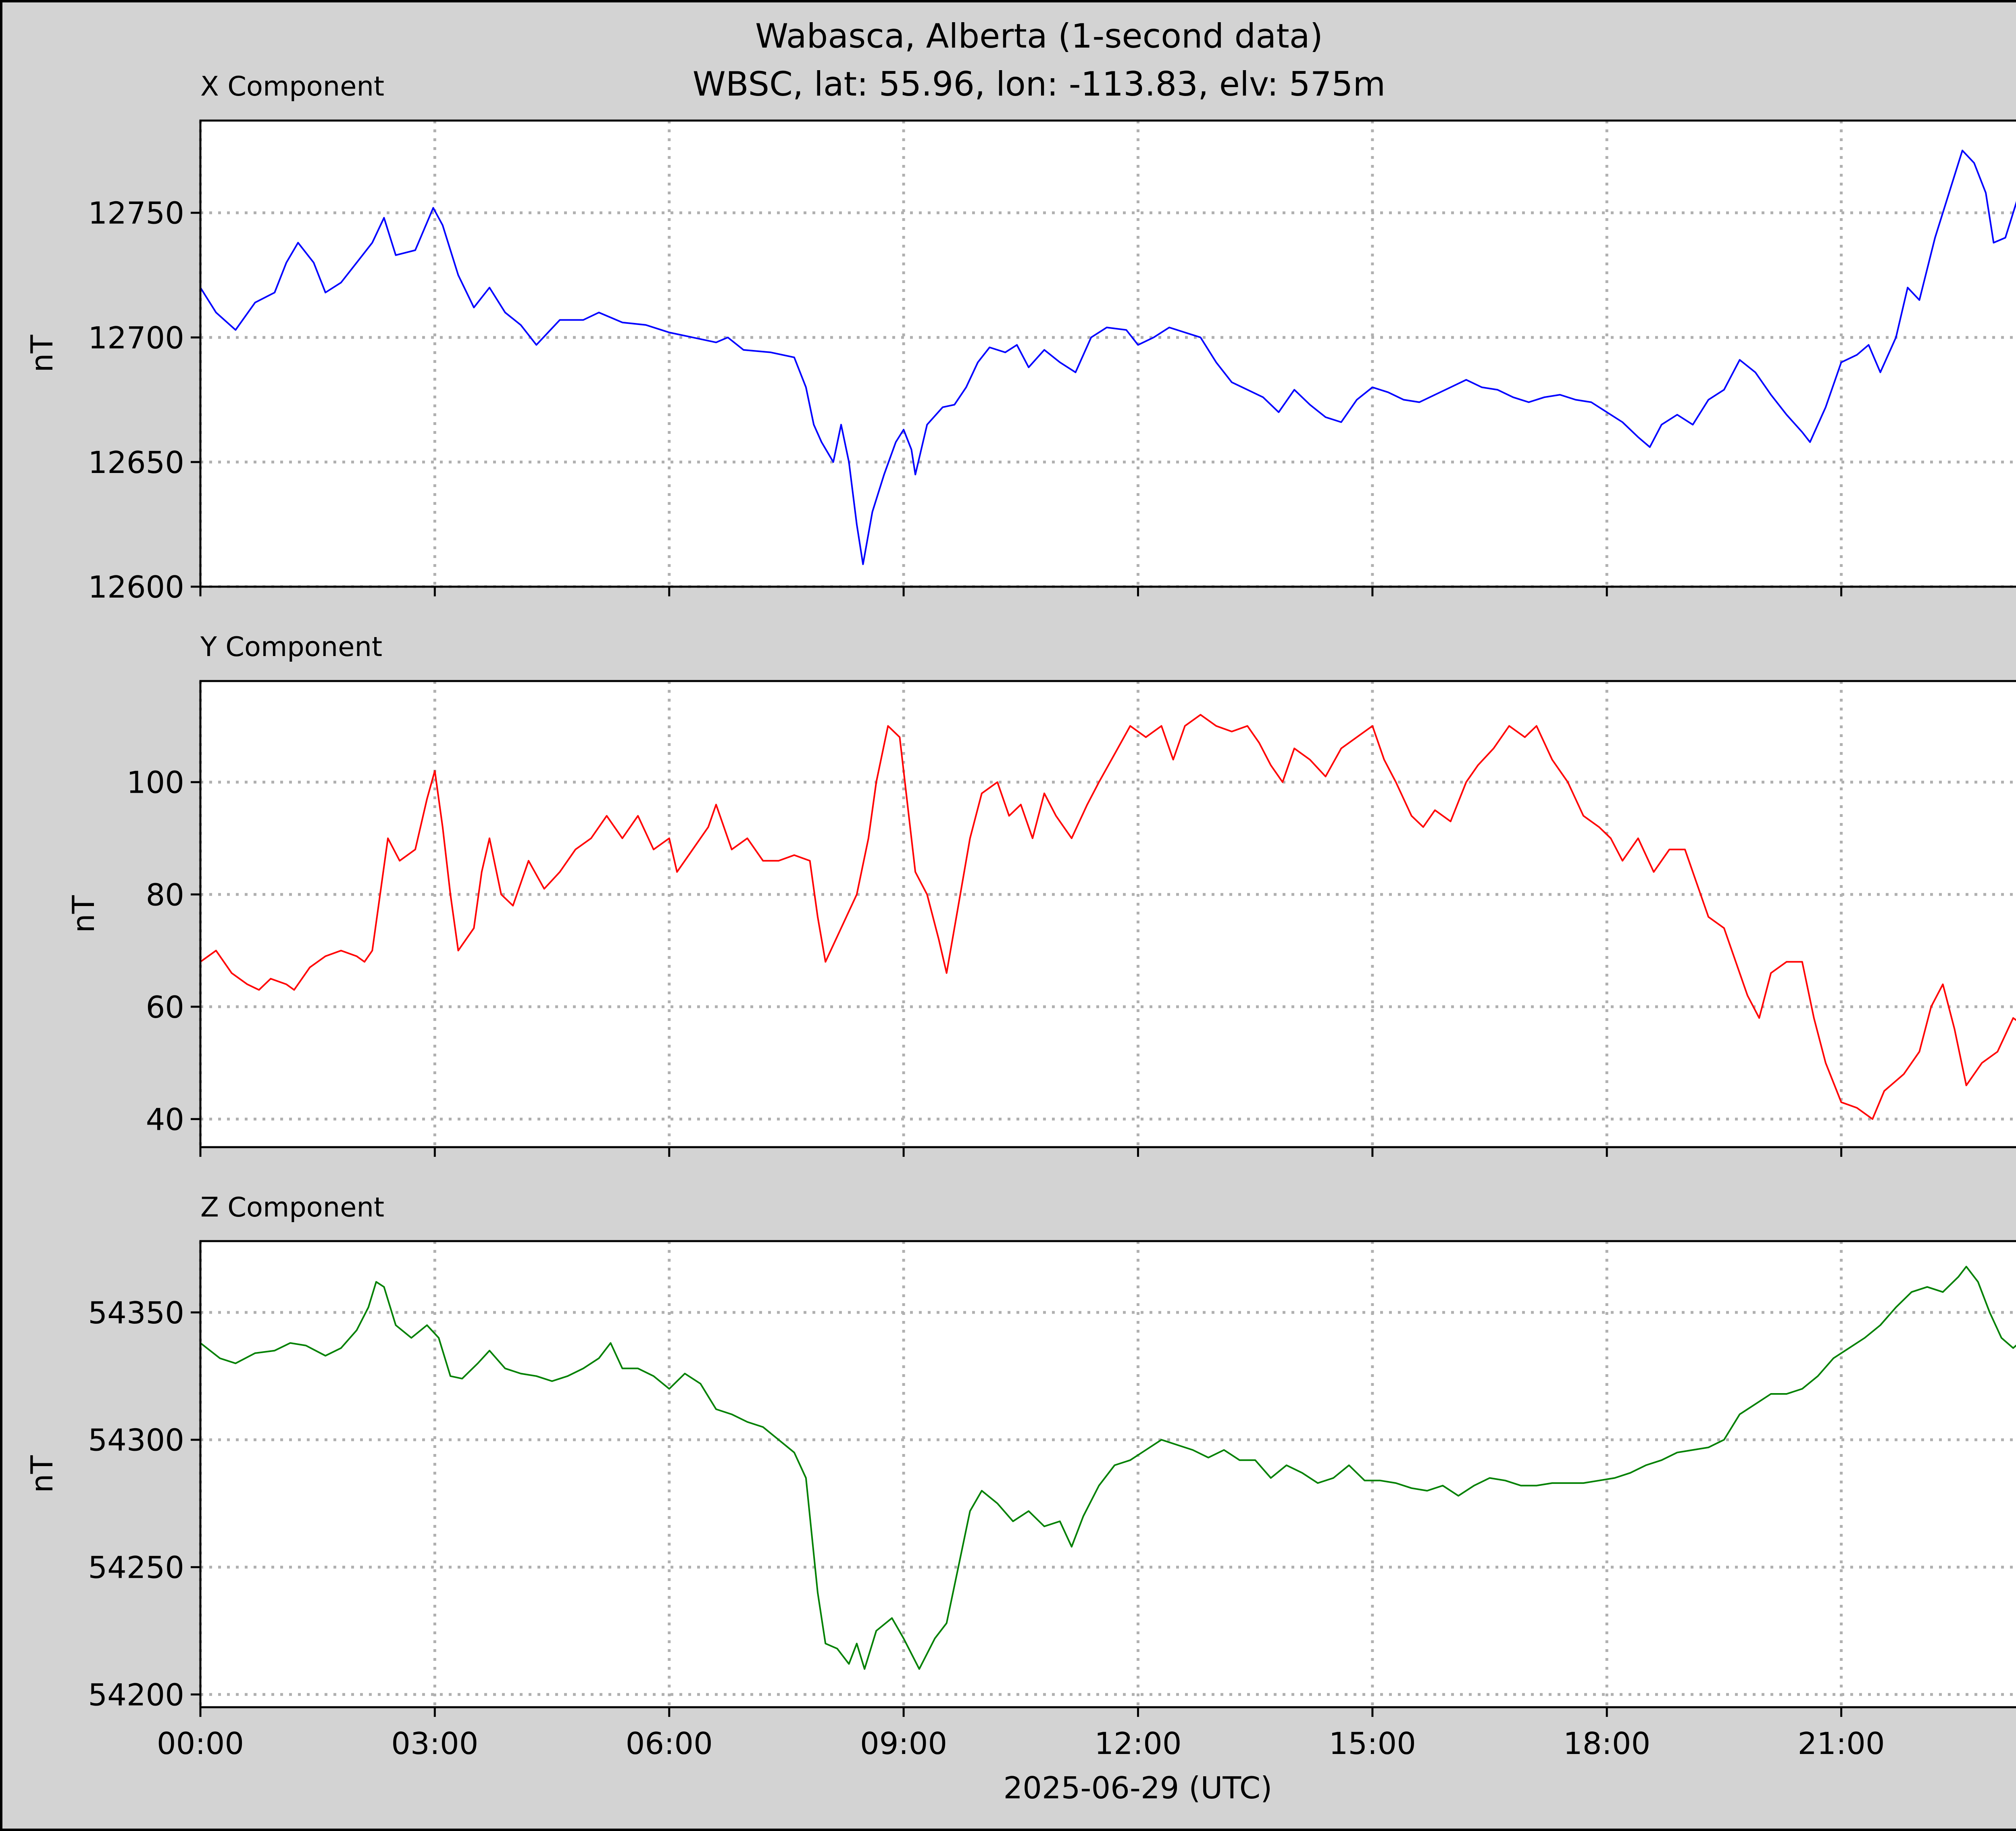 The image size is (2016, 1831). What do you see at coordinates (136, 338) in the screenshot?
I see `panel-x-y-tick-label: 12700` at bounding box center [136, 338].